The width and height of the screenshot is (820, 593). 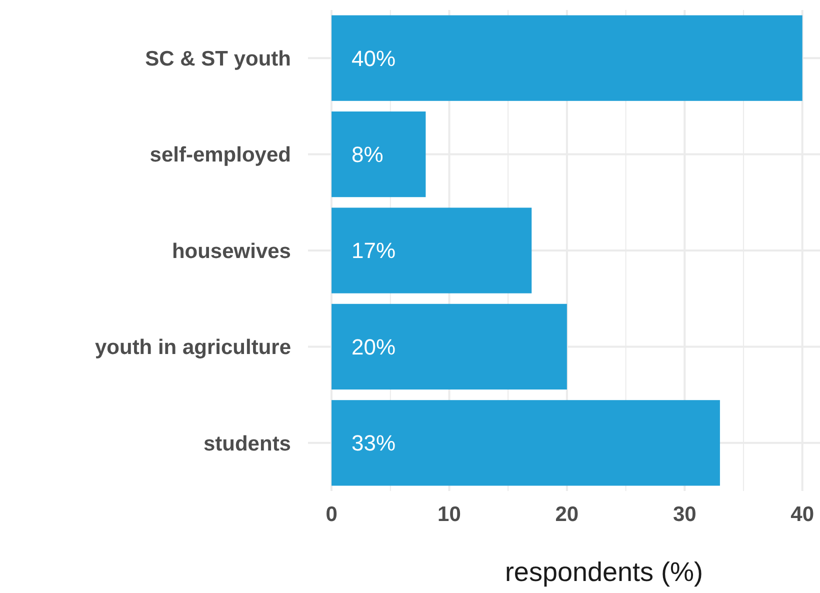 What do you see at coordinates (192, 348) in the screenshot?
I see `y-tick-label: youth in agriculture` at bounding box center [192, 348].